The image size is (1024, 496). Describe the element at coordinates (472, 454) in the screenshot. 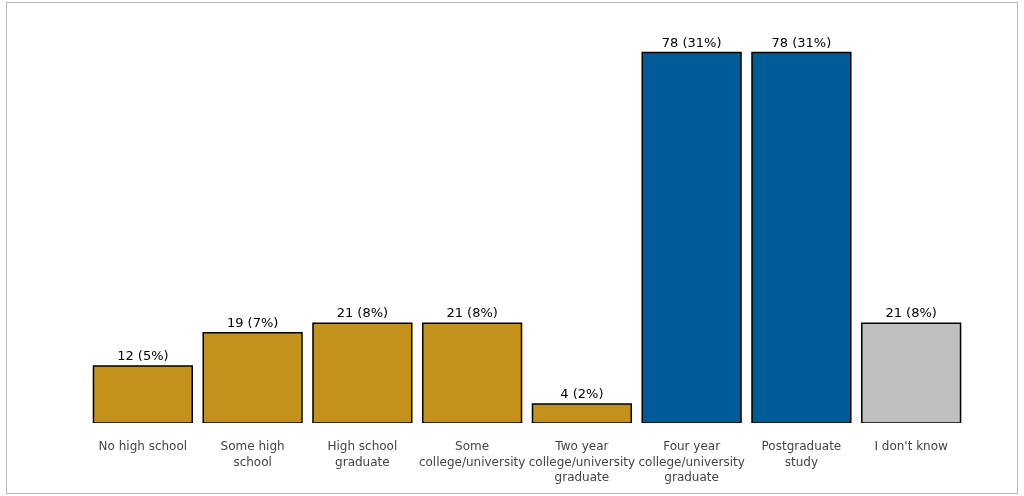

I see `x-tick-label: Some college/university` at that location.